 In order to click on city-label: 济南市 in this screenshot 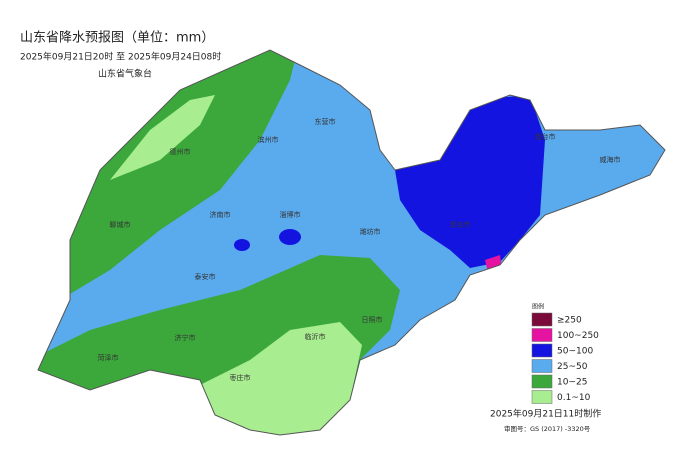, I will do `click(220, 214)`.